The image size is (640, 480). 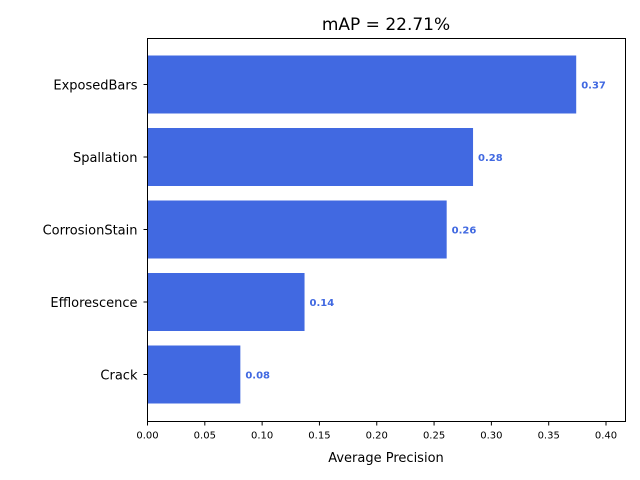 I want to click on x-tick-label: 0.20, so click(x=377, y=436).